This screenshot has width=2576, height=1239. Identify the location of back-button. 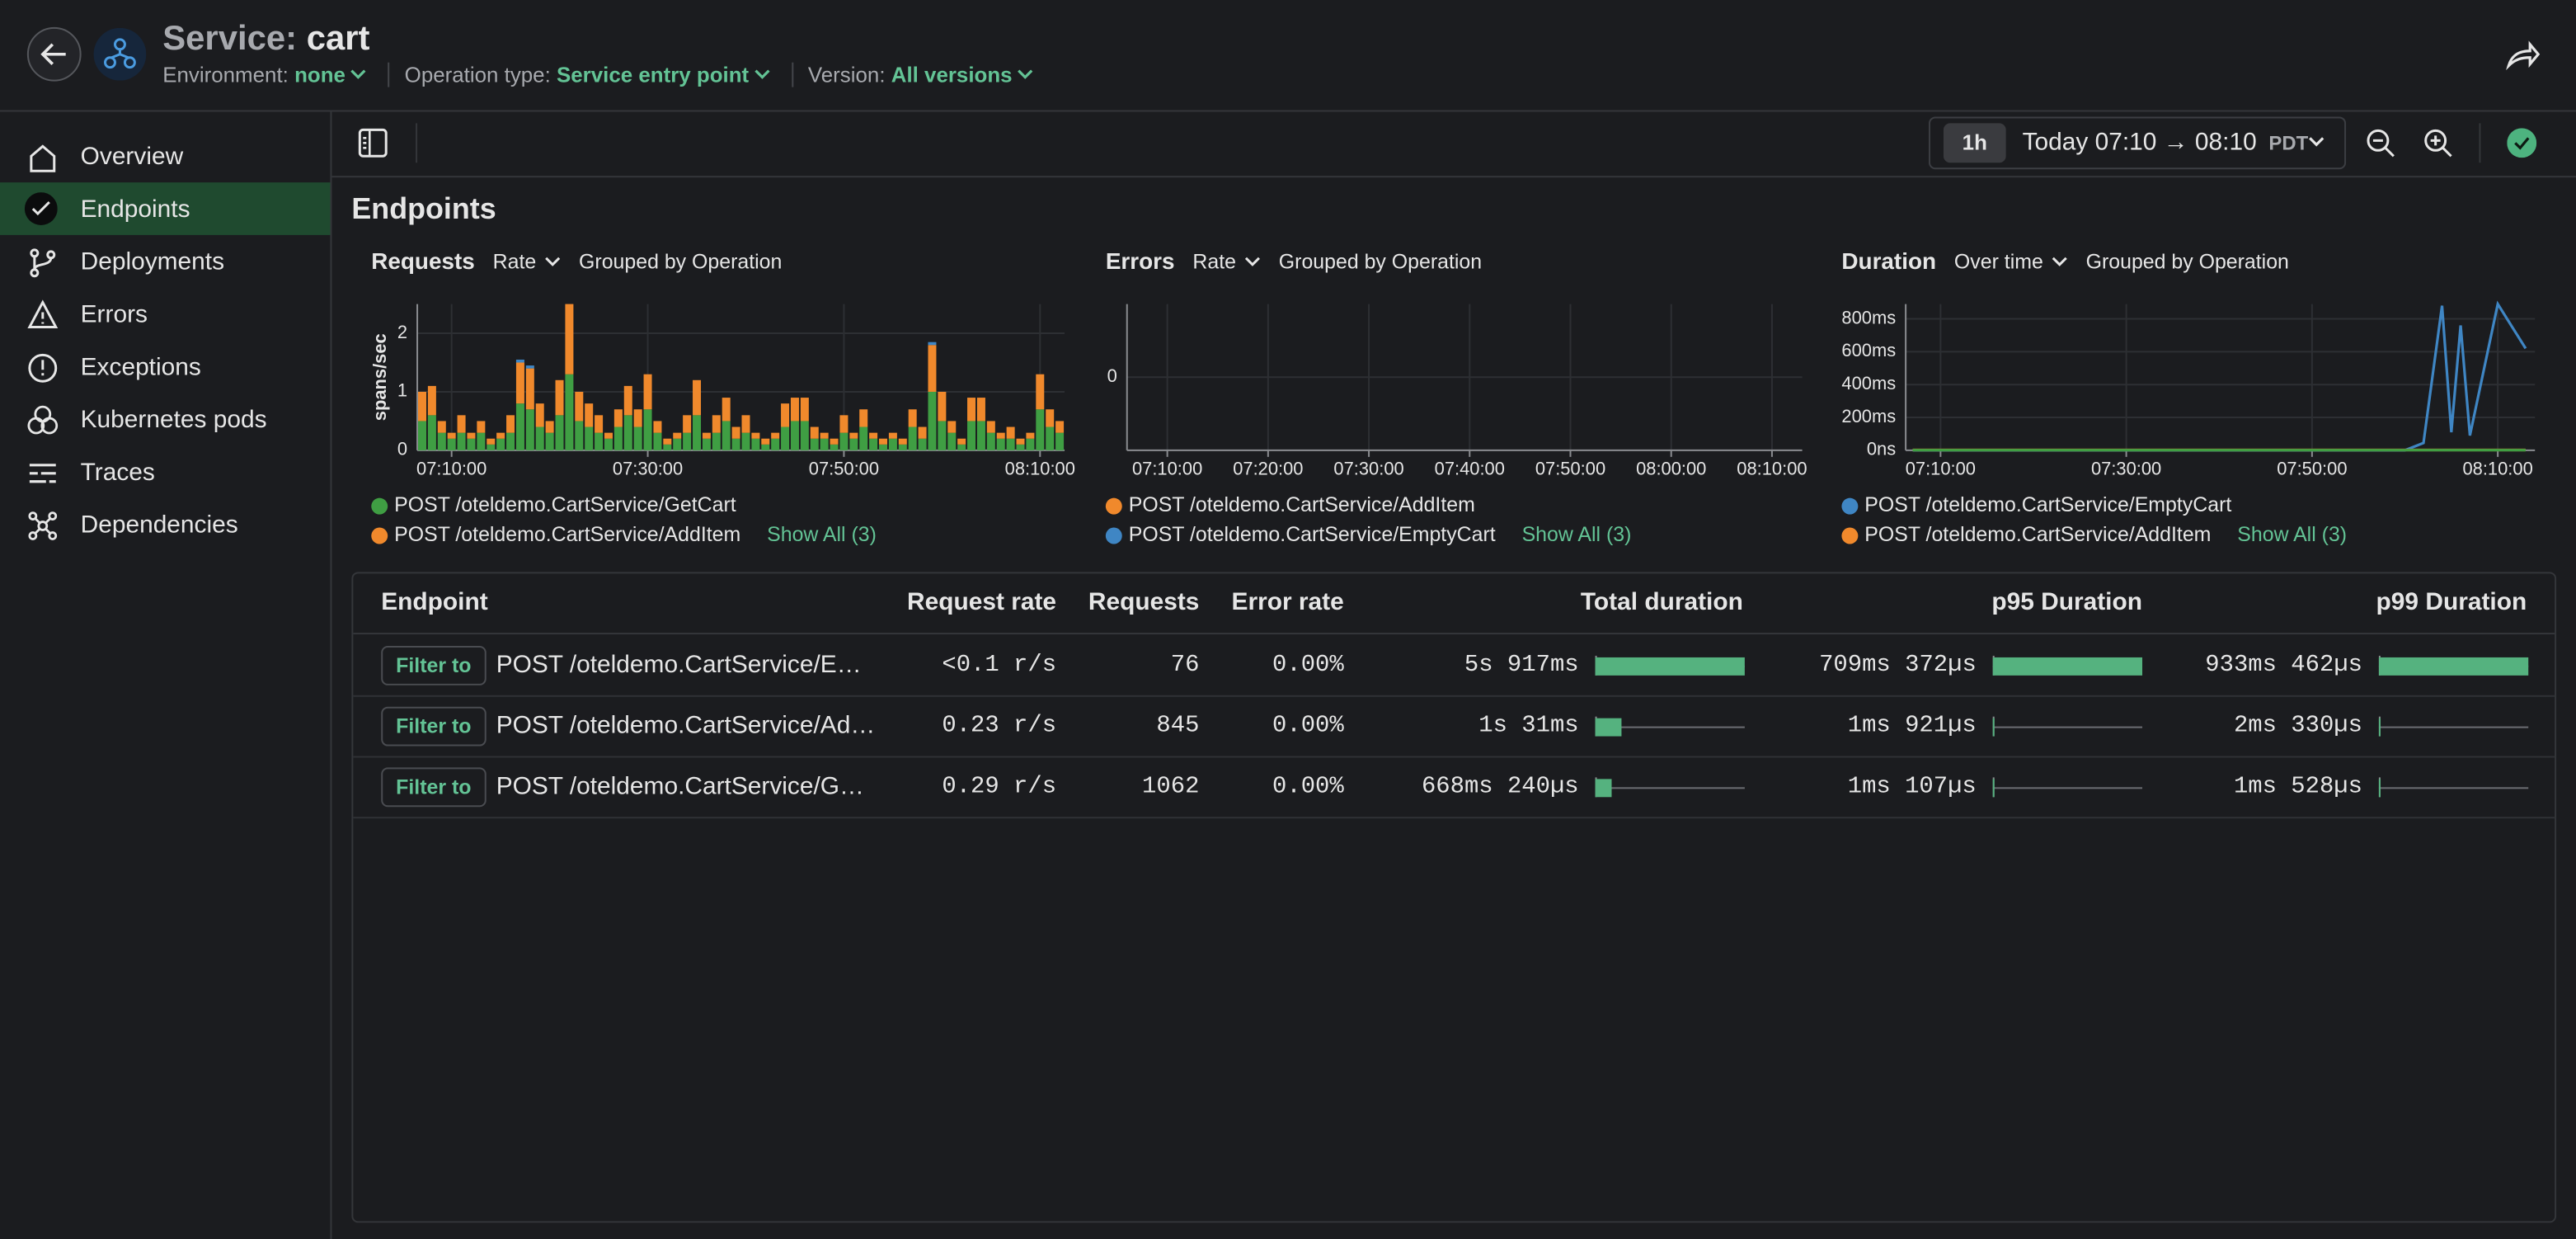
(54, 54).